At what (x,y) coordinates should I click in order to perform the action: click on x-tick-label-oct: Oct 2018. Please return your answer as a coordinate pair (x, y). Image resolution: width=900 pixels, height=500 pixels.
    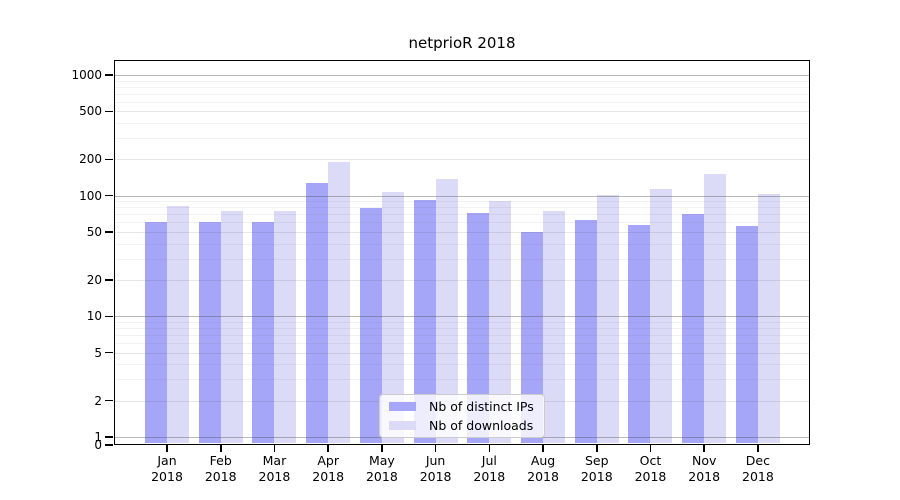
    Looking at the image, I should click on (650, 468).